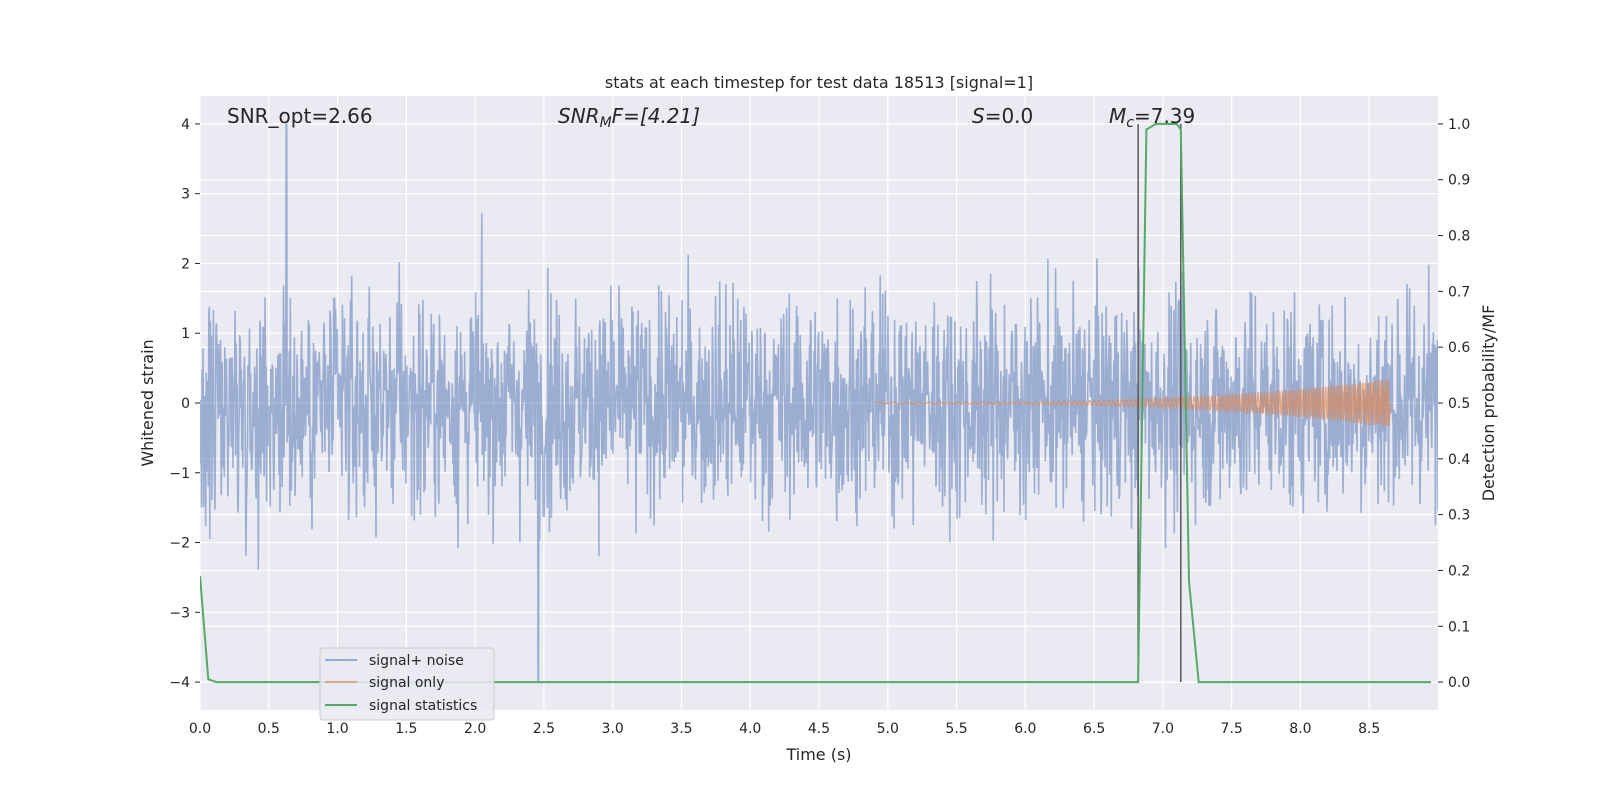 The height and width of the screenshot is (800, 1600). Describe the element at coordinates (1369, 729) in the screenshot. I see `x-tick-label: 8.5` at that location.